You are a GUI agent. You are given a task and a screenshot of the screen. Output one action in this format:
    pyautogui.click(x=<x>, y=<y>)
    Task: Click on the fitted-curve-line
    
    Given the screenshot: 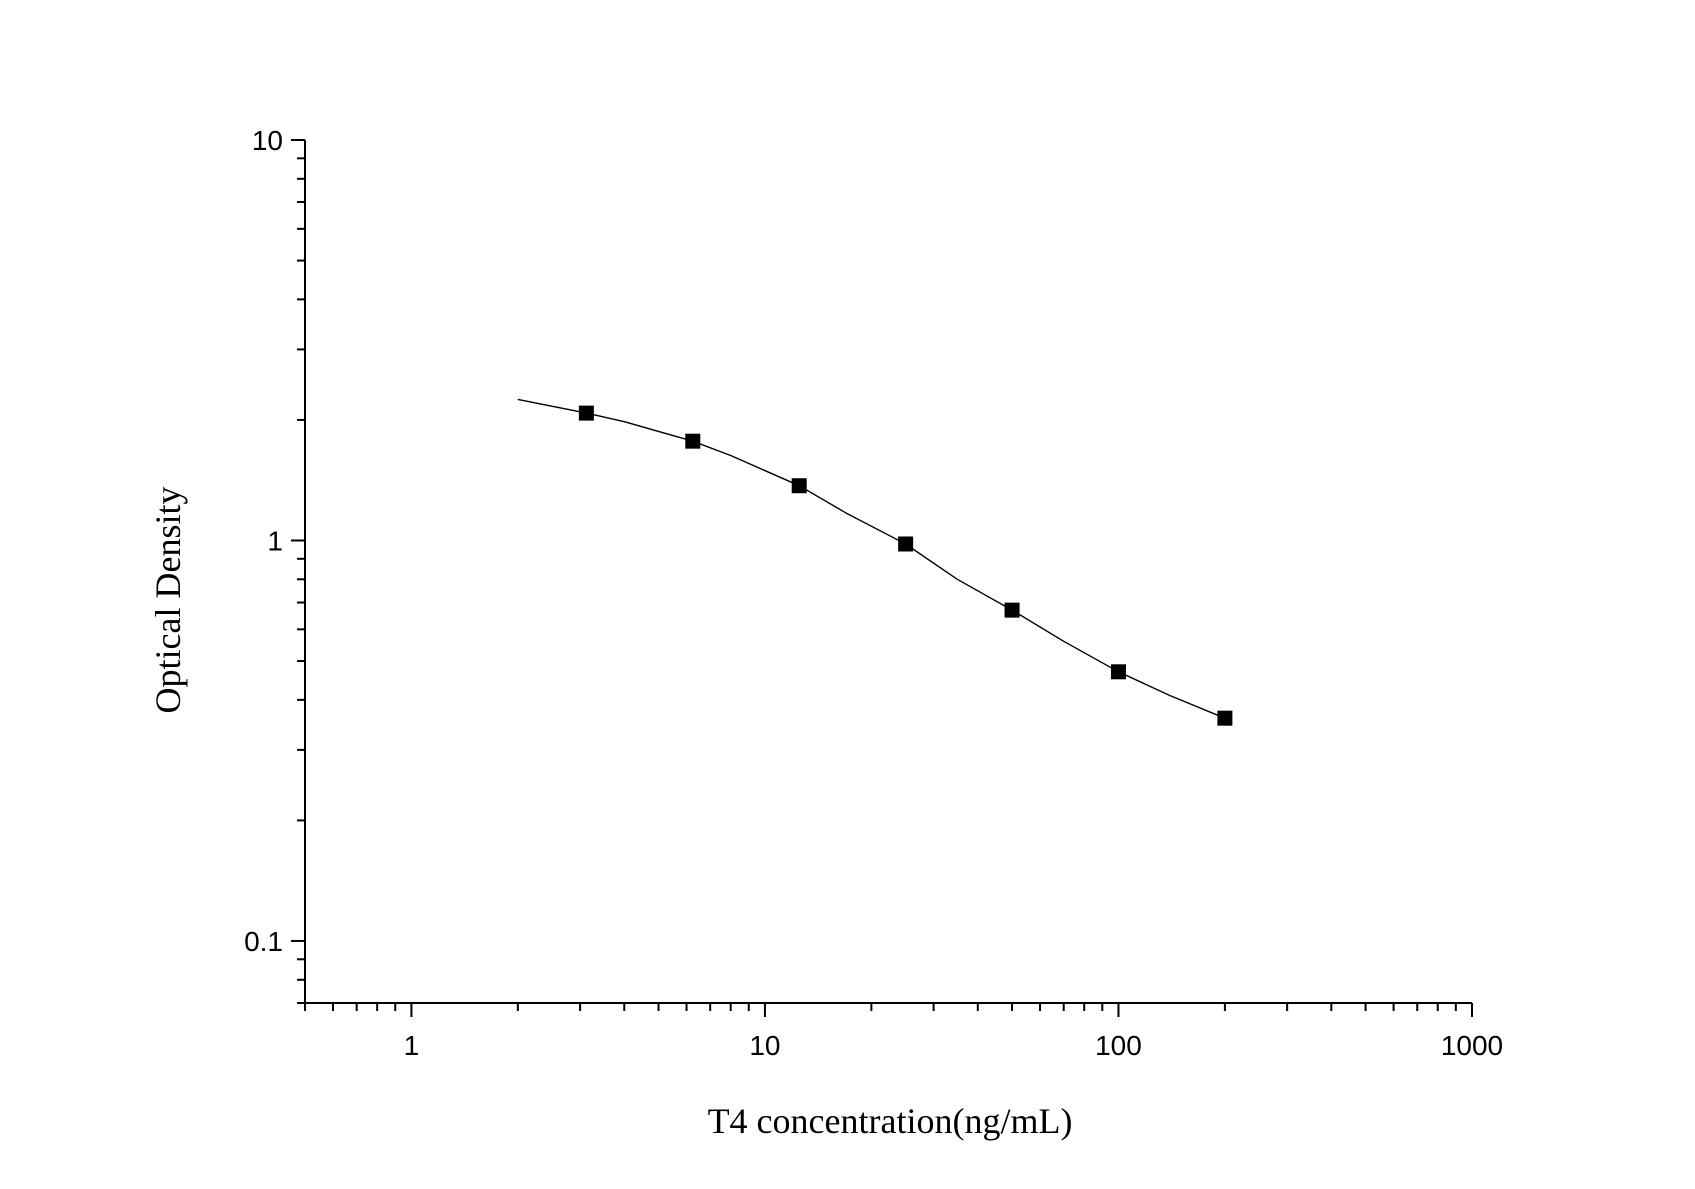 What is the action you would take?
    pyautogui.click(x=871, y=558)
    